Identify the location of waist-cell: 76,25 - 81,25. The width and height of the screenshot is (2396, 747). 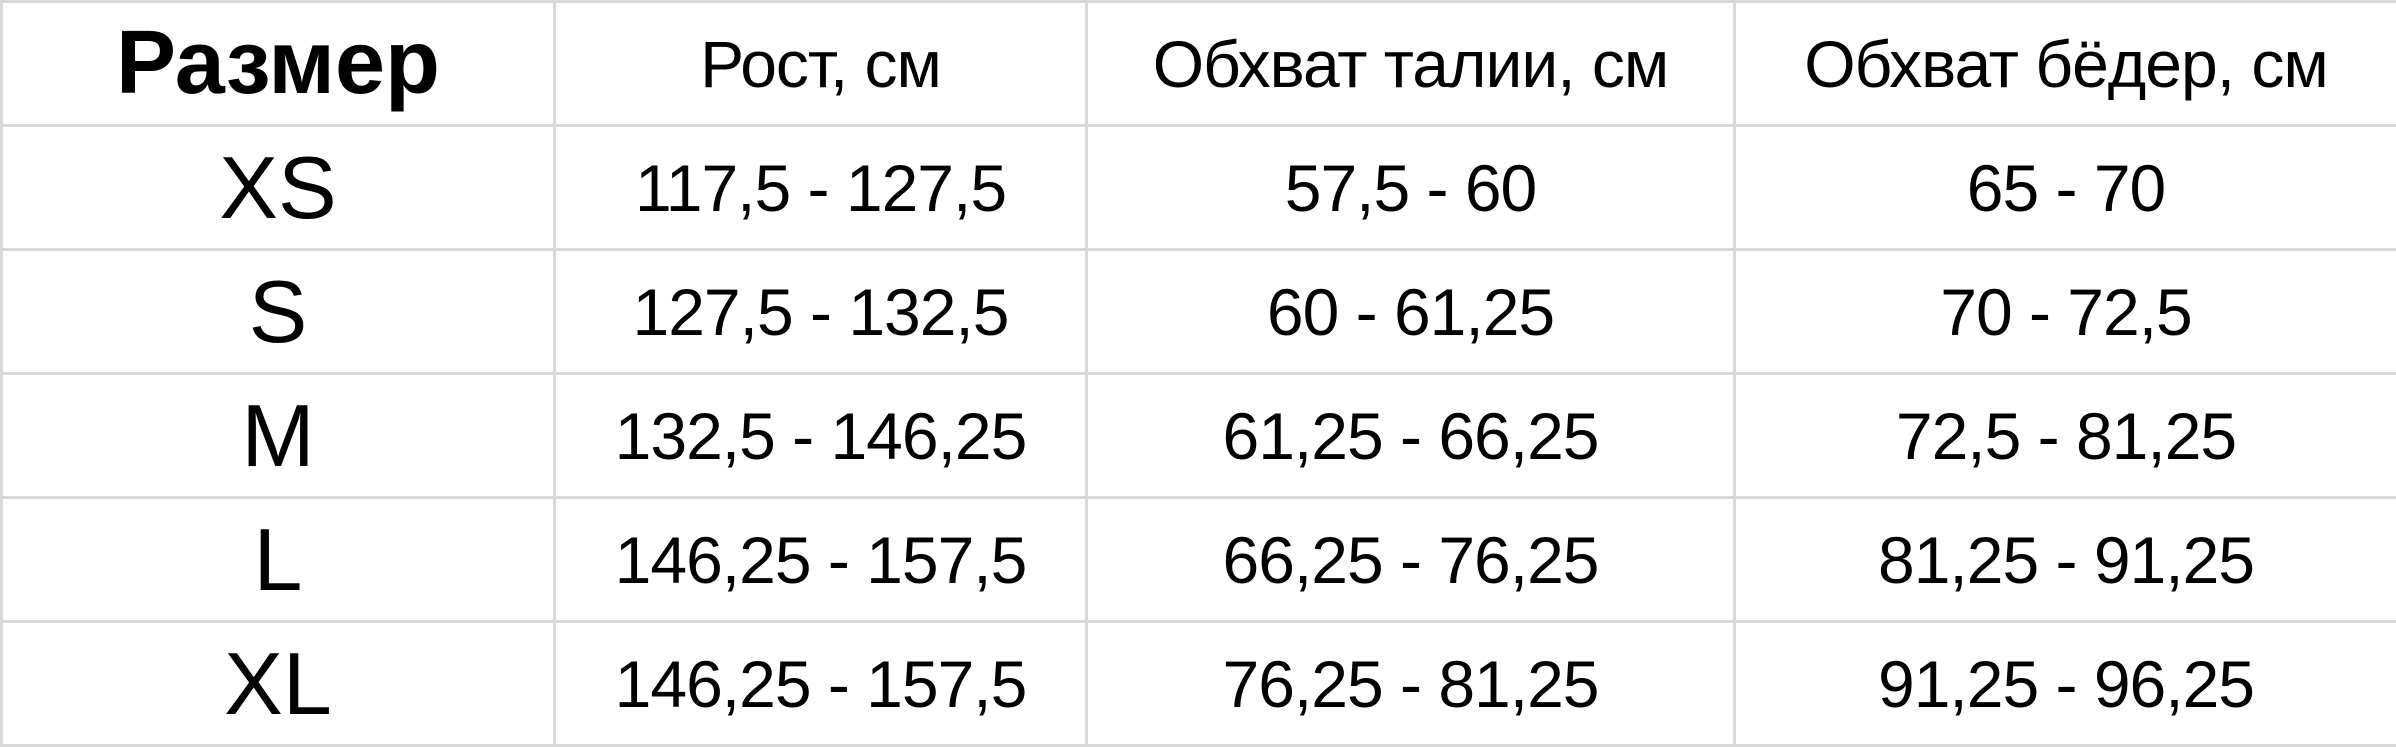
(1411, 684).